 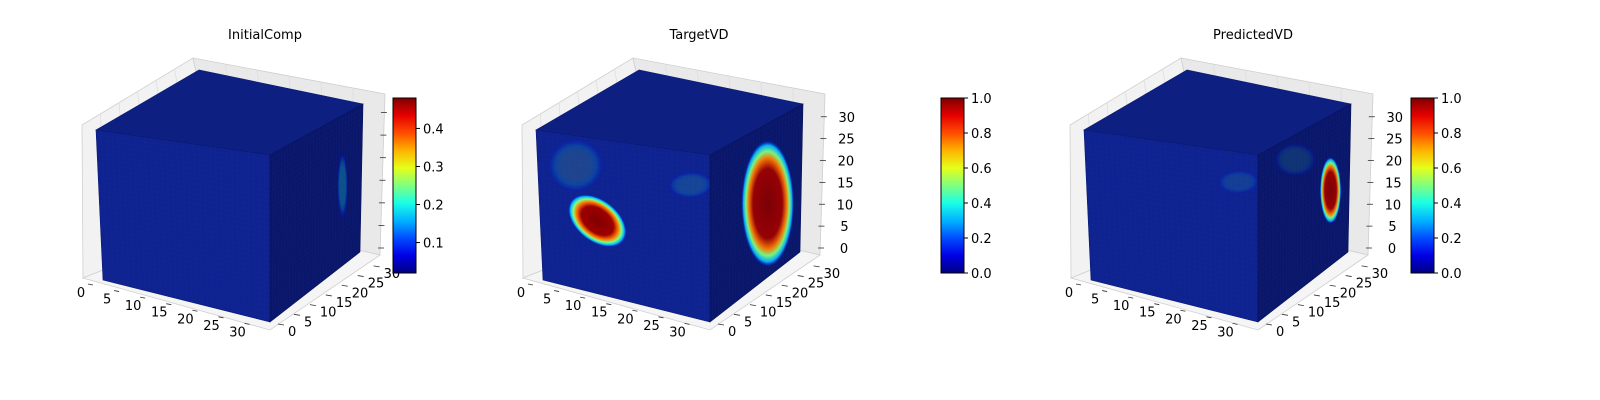 What do you see at coordinates (845, 205) in the screenshot?
I see `z-tick-label: 10` at bounding box center [845, 205].